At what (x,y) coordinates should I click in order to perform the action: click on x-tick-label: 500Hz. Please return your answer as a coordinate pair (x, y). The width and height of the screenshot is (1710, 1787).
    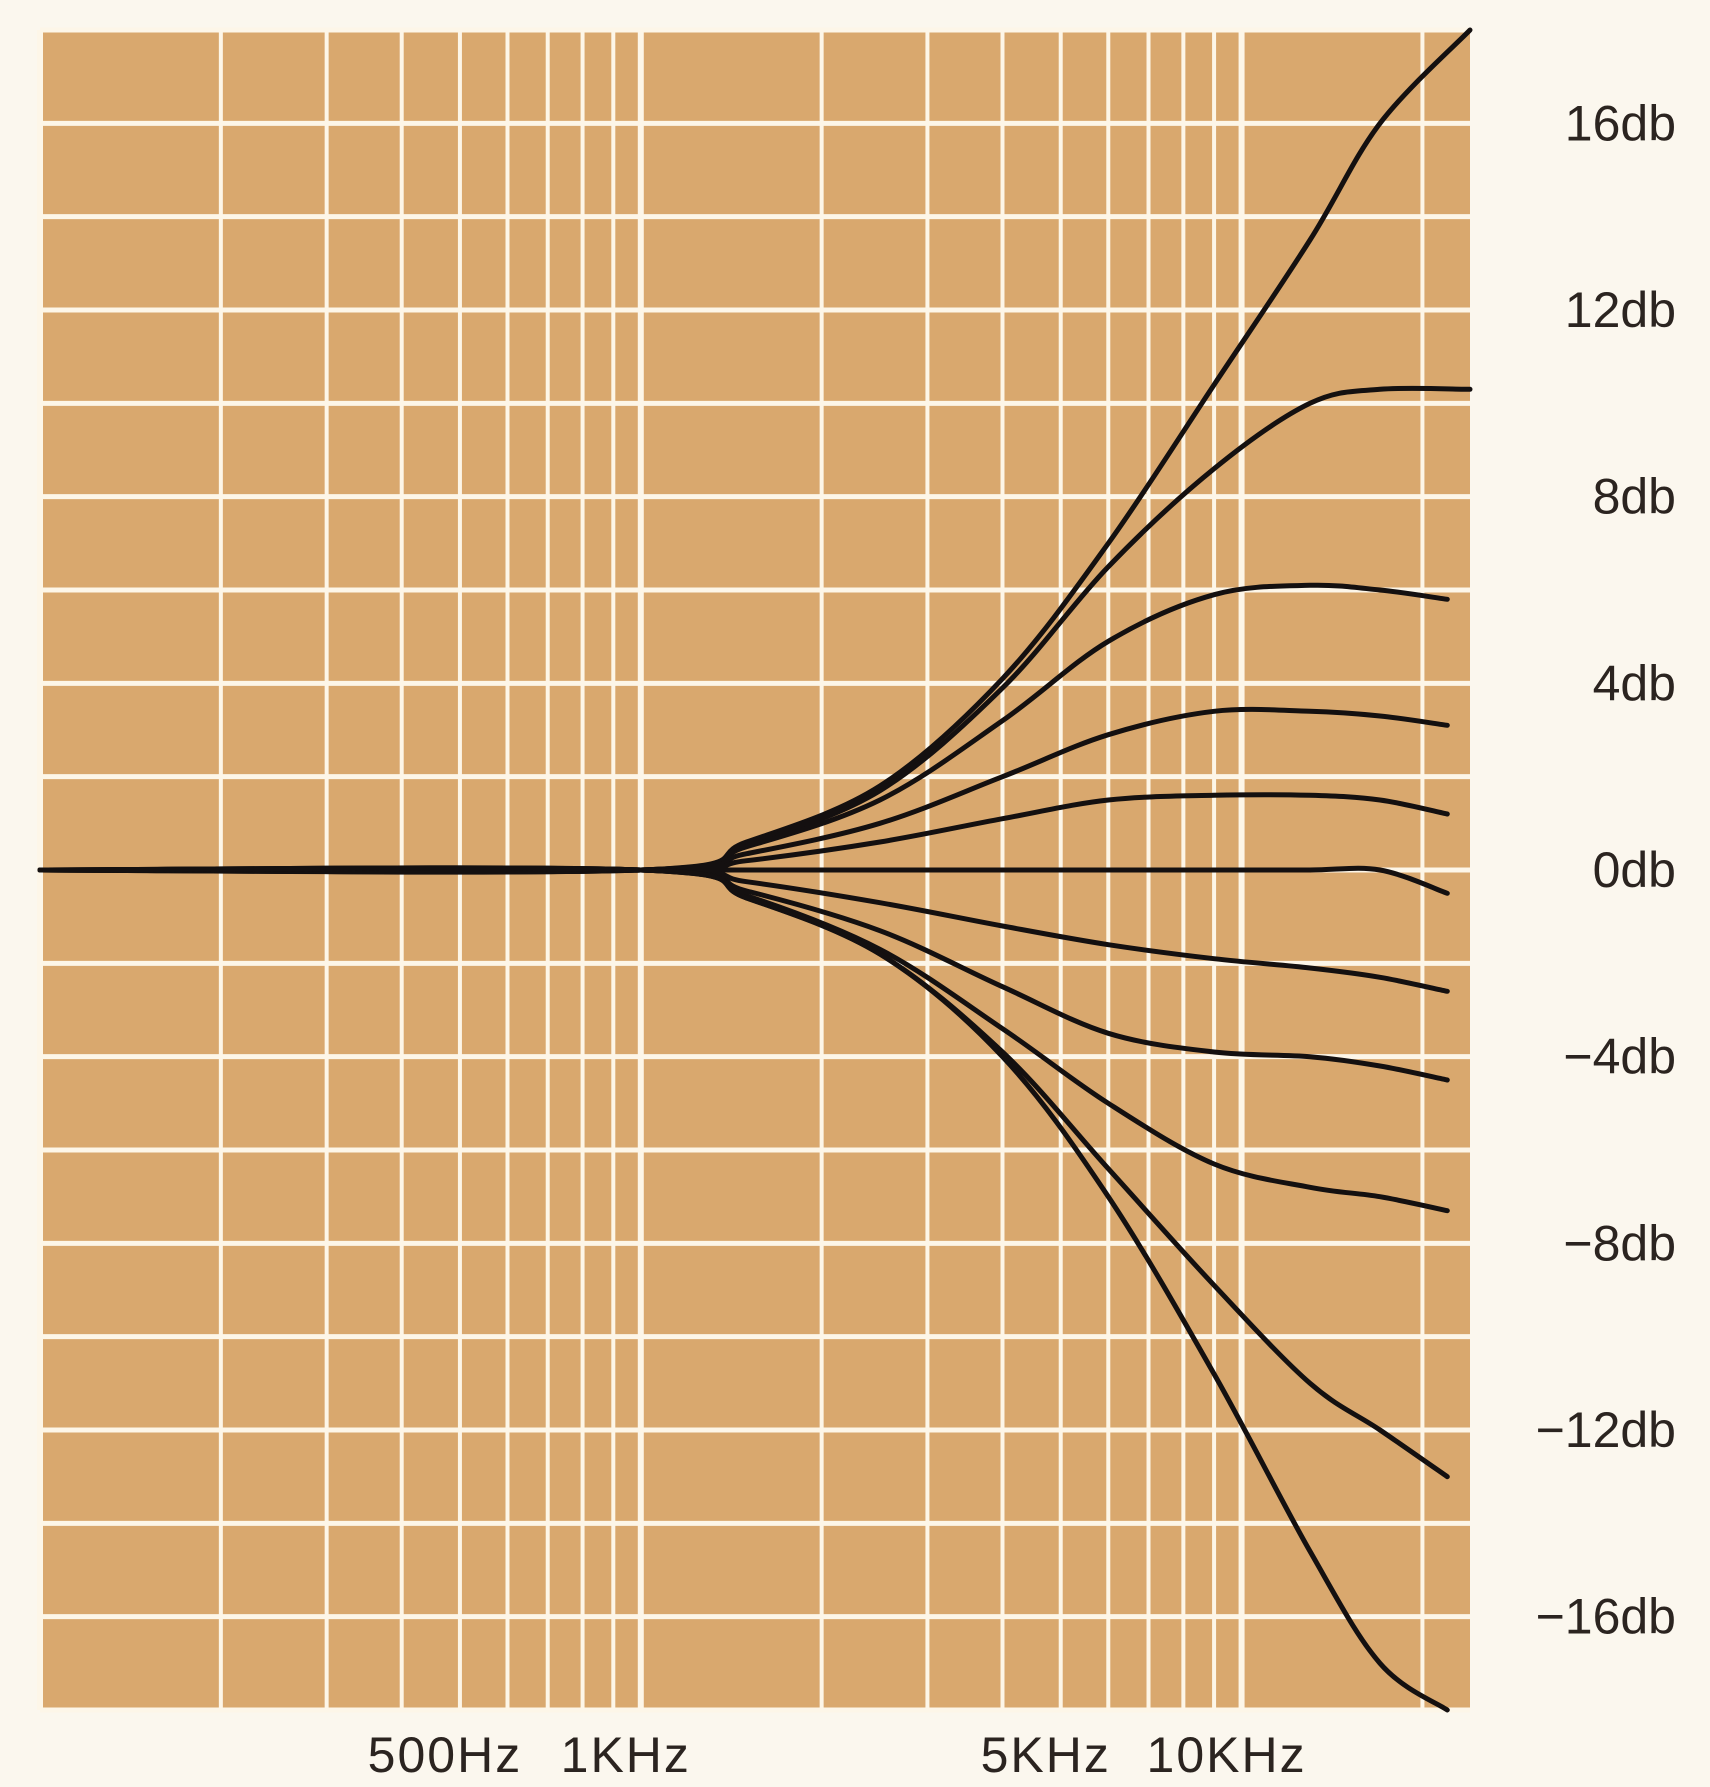
    Looking at the image, I should click on (445, 1755).